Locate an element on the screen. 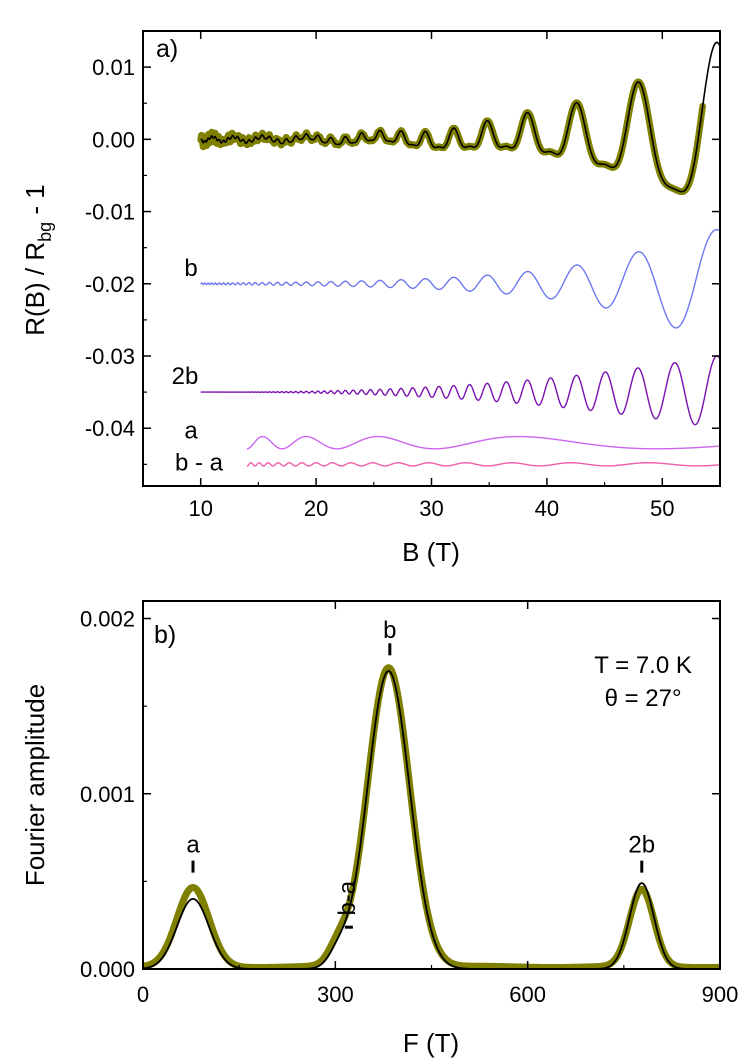  x-tick-label: 0 is located at coordinates (143, 994).